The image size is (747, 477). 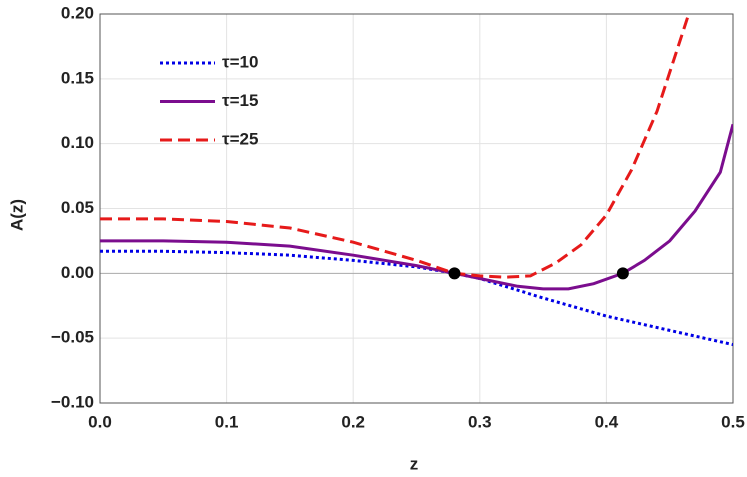 What do you see at coordinates (77, 77) in the screenshot?
I see `y-tick-label: 0.15` at bounding box center [77, 77].